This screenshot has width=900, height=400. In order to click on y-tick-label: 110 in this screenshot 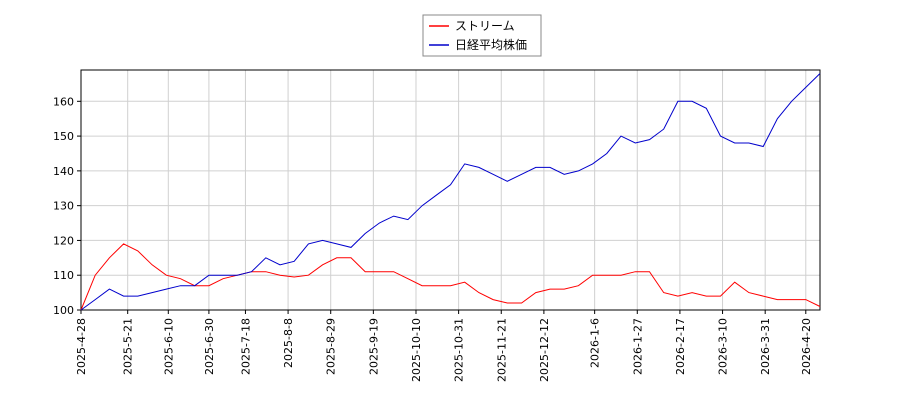, I will do `click(63, 275)`.